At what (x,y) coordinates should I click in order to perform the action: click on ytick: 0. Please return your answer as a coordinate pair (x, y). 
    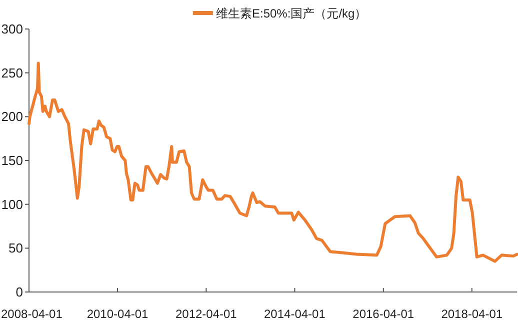
    Looking at the image, I should click on (19, 292).